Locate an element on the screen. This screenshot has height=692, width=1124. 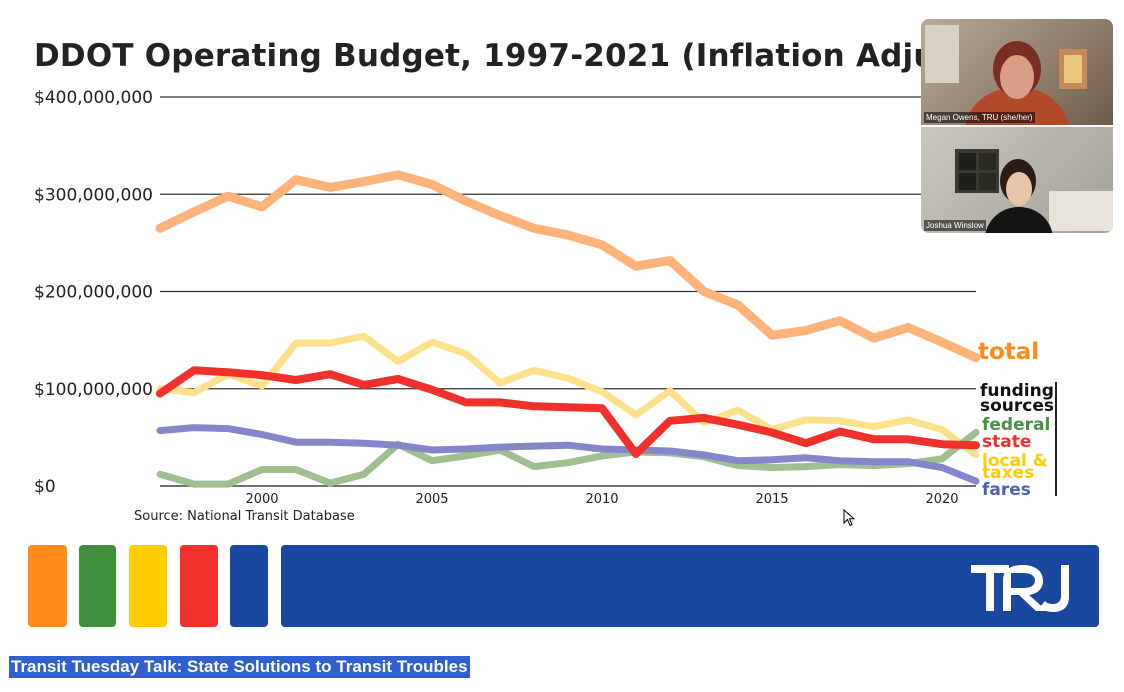
x-tick-label: 2015 is located at coordinates (771, 499).